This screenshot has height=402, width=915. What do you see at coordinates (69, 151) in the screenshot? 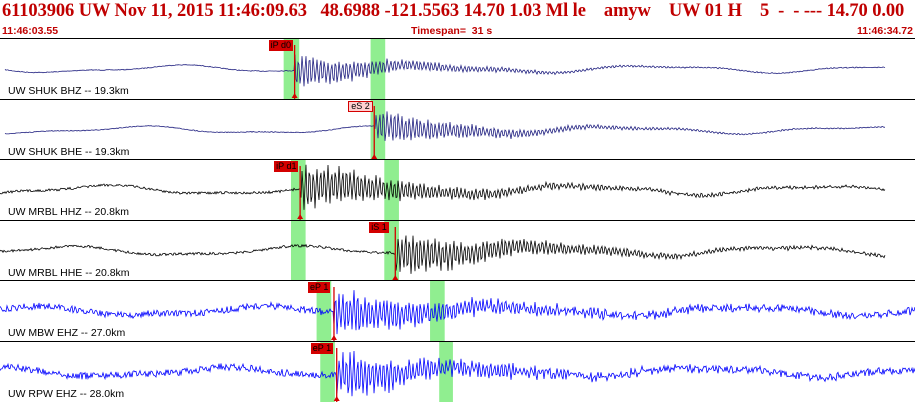
I see `channel-label: UW SHUK BHE -- 19.3km` at bounding box center [69, 151].